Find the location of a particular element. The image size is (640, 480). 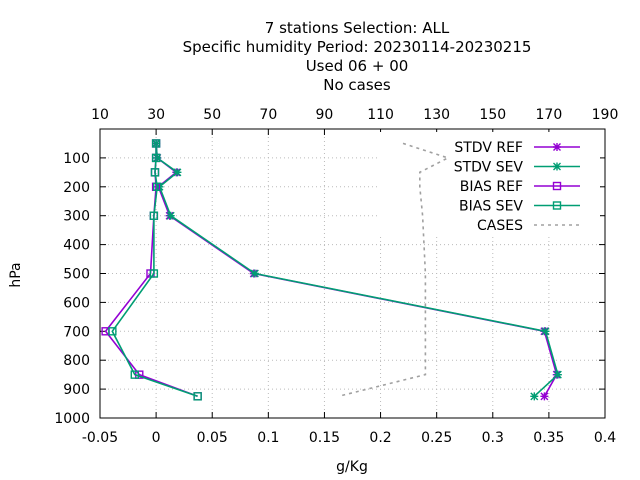

legend-entry: BIAS SEV is located at coordinates (519, 207).